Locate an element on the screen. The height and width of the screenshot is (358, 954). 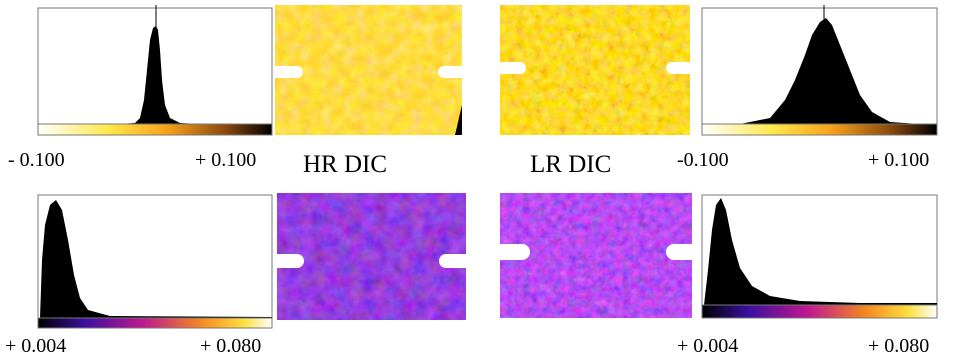
caption: LR DIC is located at coordinates (570, 164).